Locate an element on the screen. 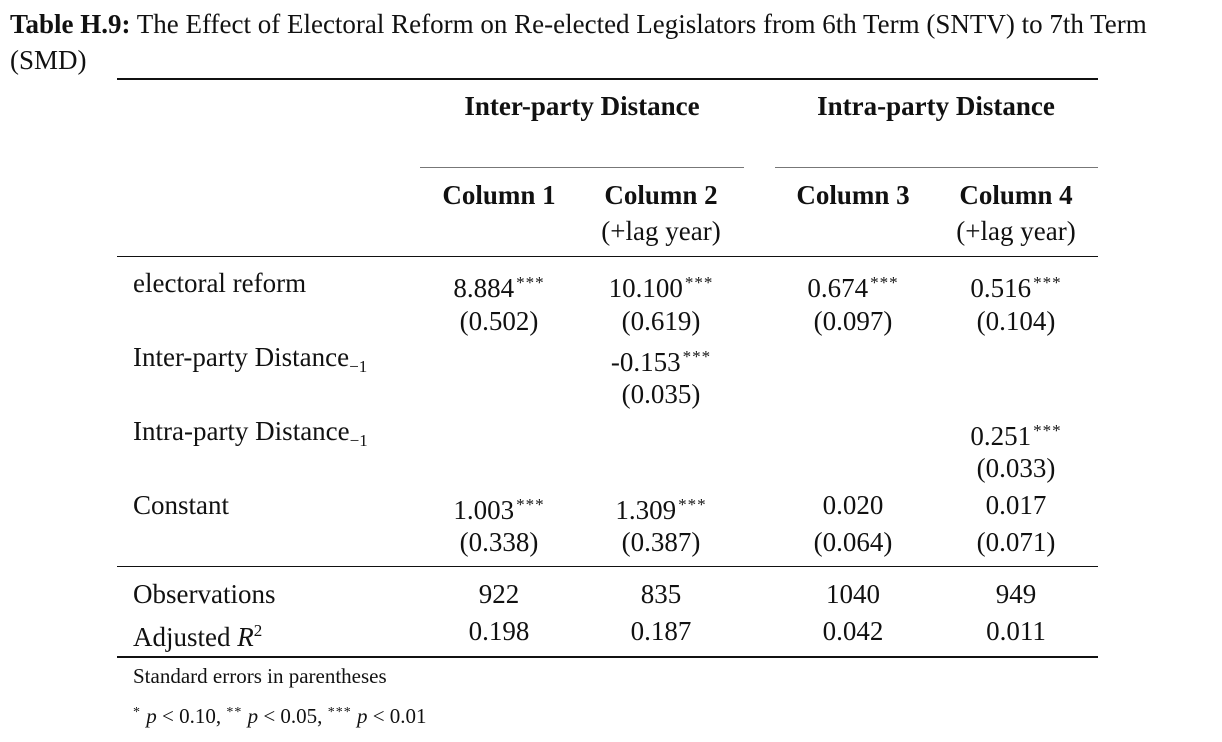 The image size is (1222, 742). coefficient-cell: 1.309 *** is located at coordinates (660, 507).